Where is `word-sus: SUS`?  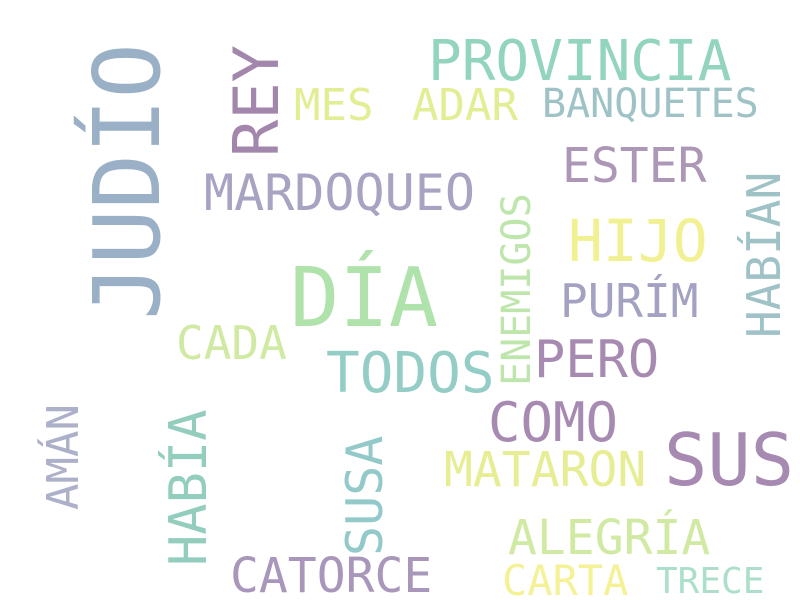 word-sus: SUS is located at coordinates (729, 460).